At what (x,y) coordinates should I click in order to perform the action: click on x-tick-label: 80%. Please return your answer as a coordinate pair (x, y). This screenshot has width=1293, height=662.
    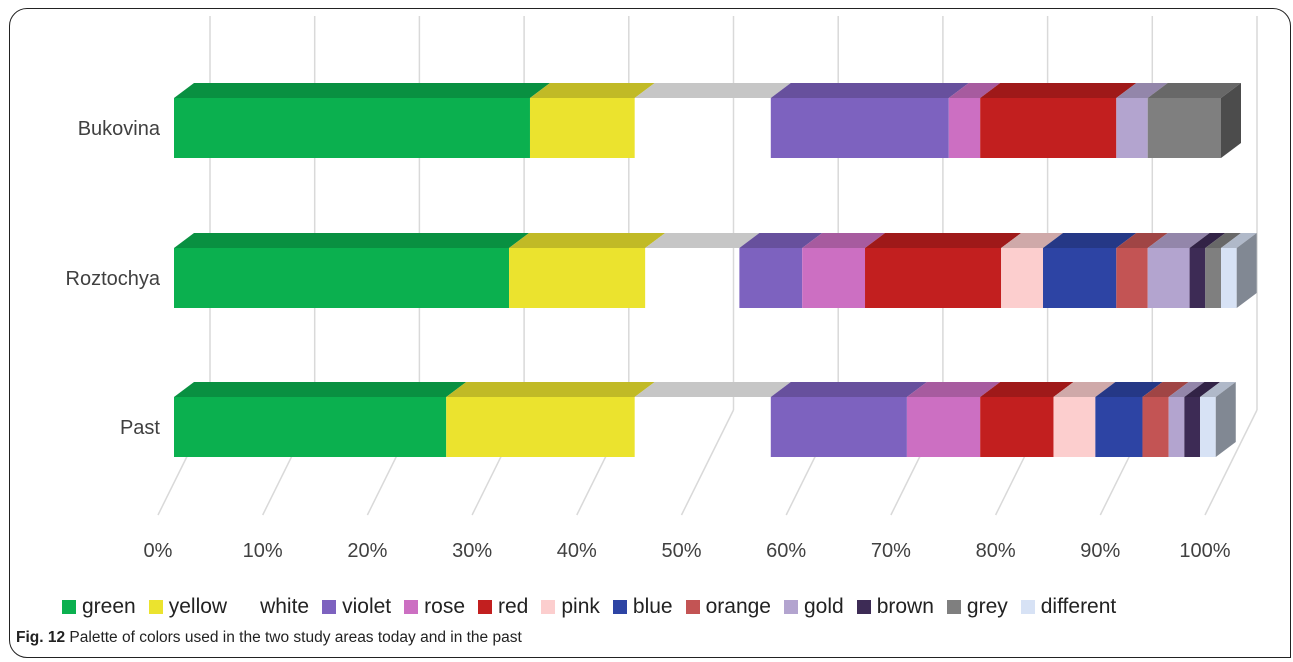
    Looking at the image, I should click on (996, 551).